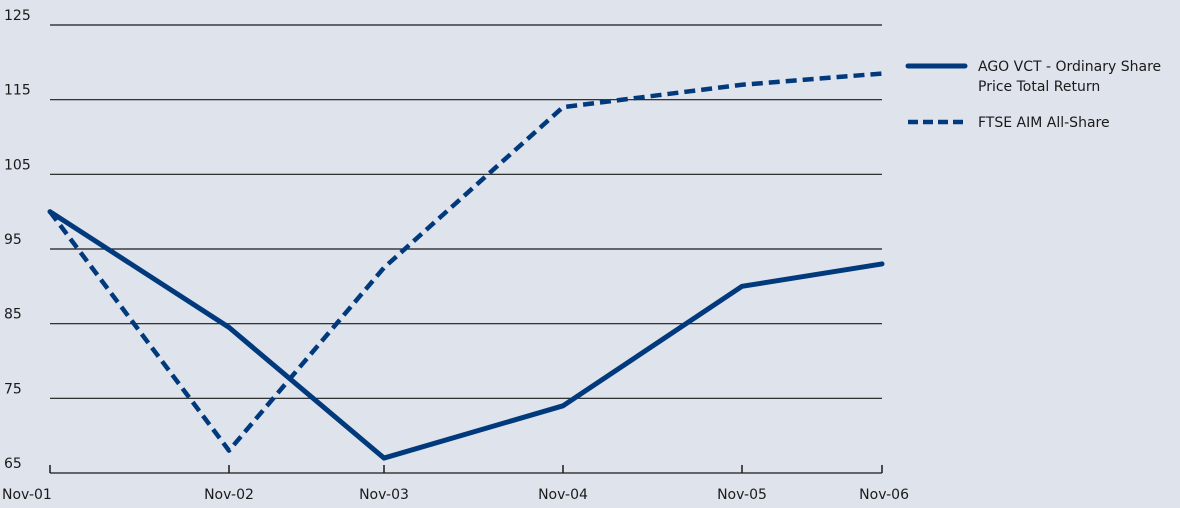 The height and width of the screenshot is (508, 1180). What do you see at coordinates (17, 16) in the screenshot?
I see `y-tick-label: 125` at bounding box center [17, 16].